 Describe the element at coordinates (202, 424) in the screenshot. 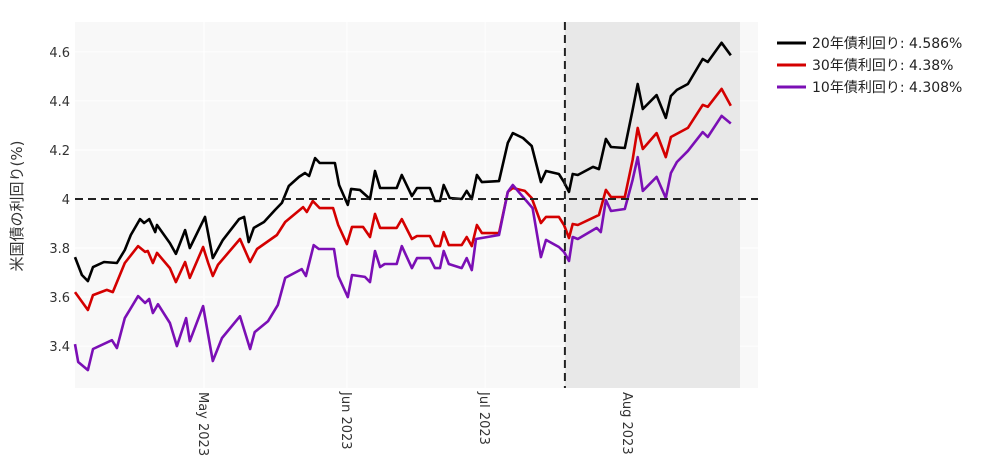

I see `x-tick-label: May 2023` at that location.